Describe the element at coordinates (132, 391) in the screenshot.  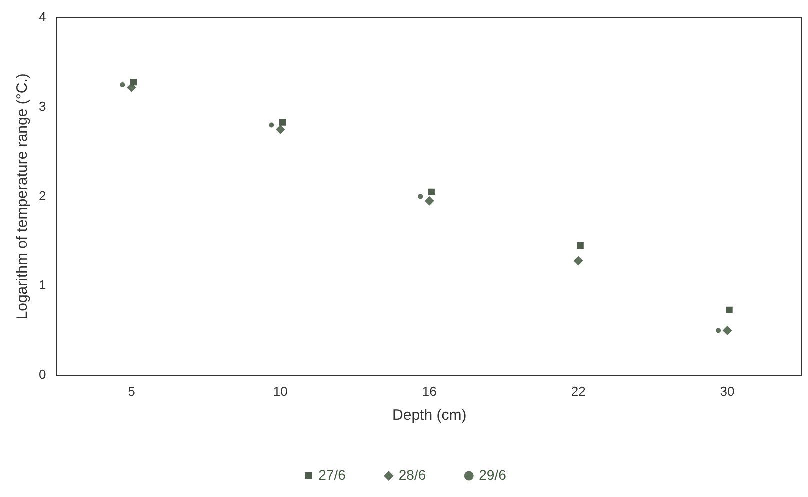
I see `x-tick-label: 5` at that location.